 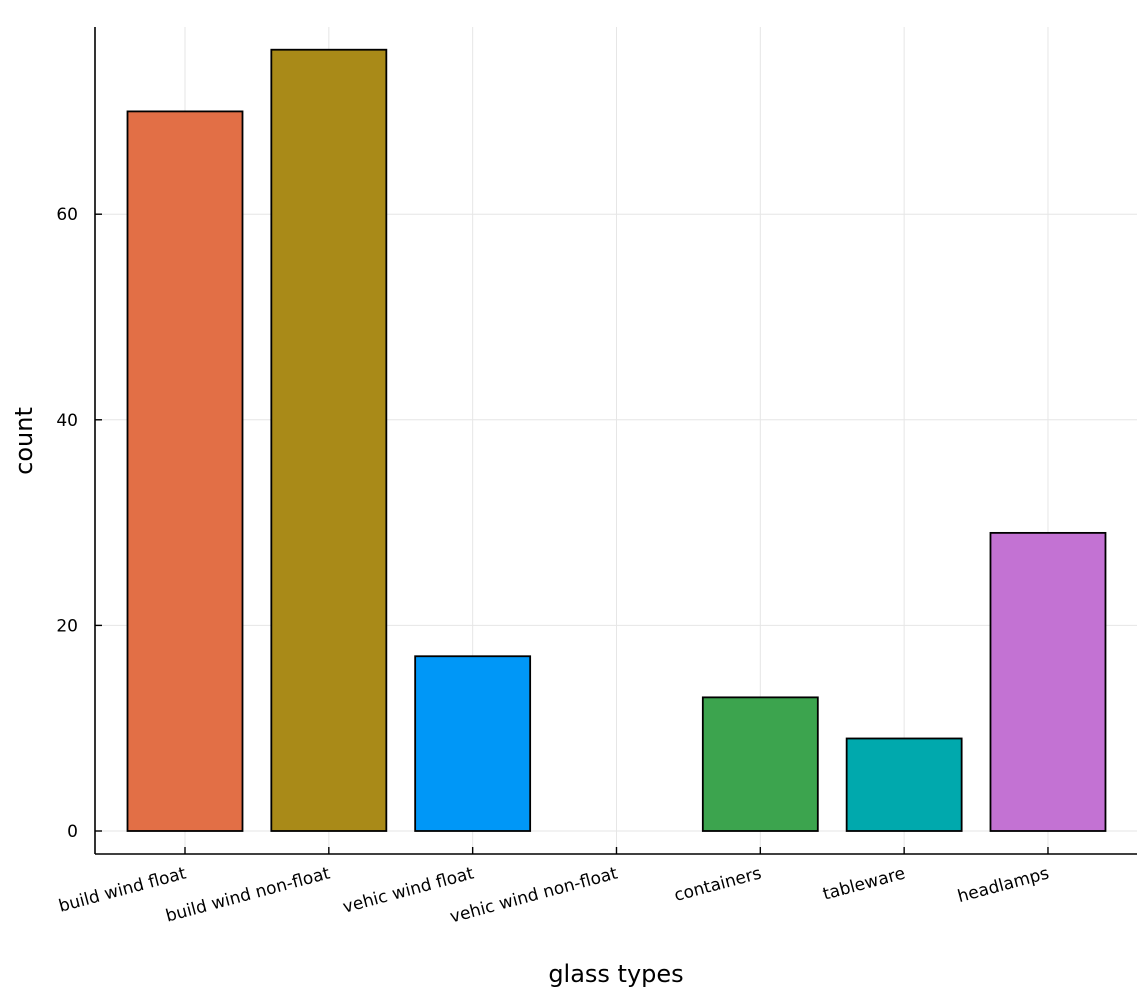 I want to click on y-tick-label: 0, so click(x=72, y=832).